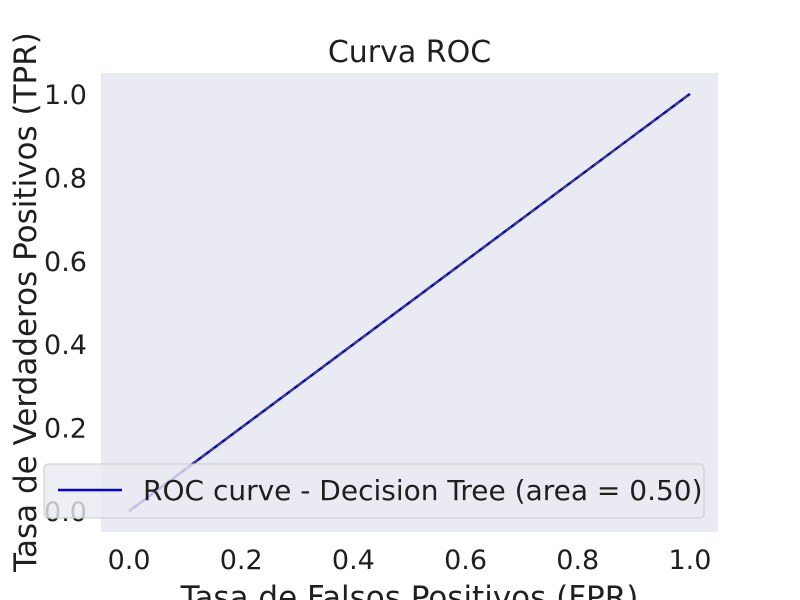 The width and height of the screenshot is (800, 600). I want to click on y-tick-label: 0.4, so click(65, 345).